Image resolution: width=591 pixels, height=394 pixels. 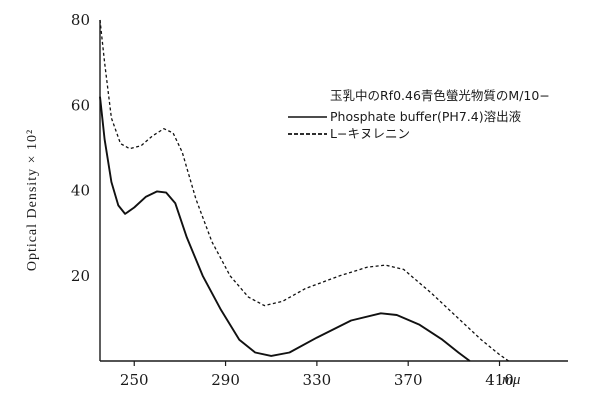 I want to click on x-tick-label: 410, so click(x=499, y=380).